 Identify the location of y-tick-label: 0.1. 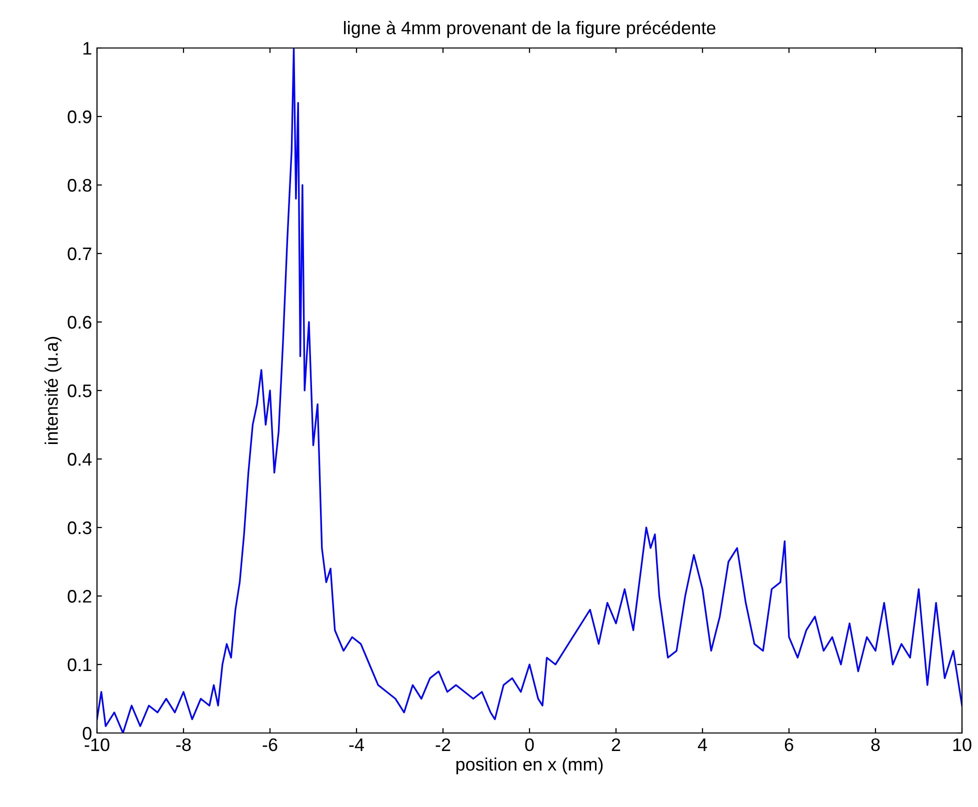
(80, 665).